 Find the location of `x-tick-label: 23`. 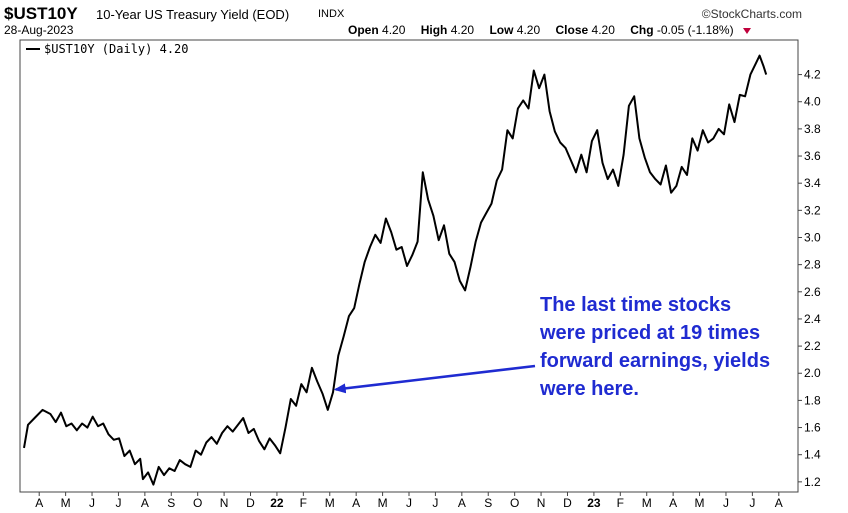

x-tick-label: 23 is located at coordinates (594, 503).